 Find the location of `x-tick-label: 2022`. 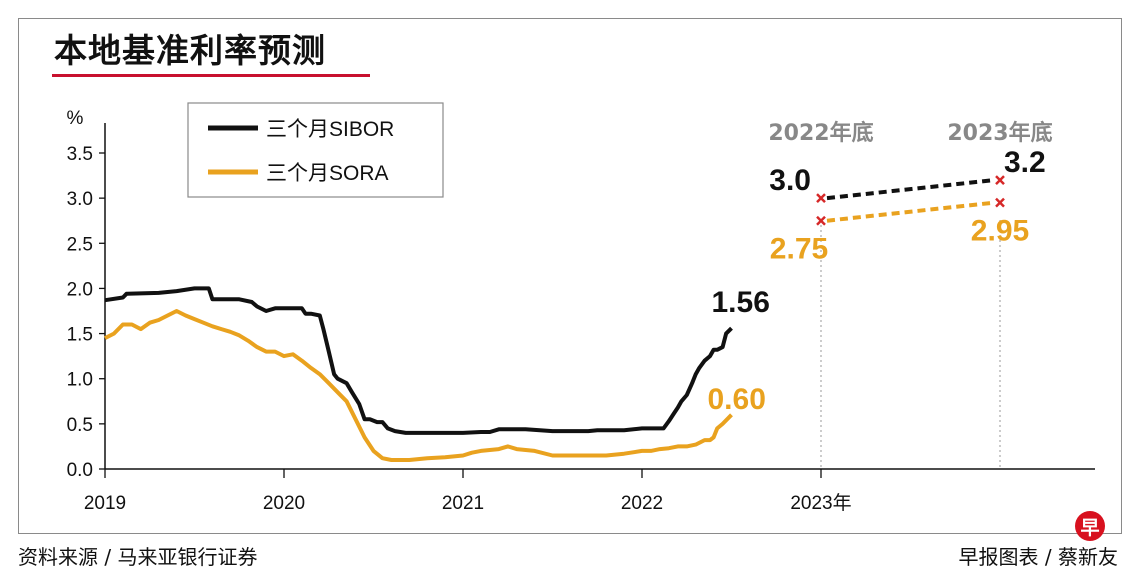

x-tick-label: 2022 is located at coordinates (642, 503).